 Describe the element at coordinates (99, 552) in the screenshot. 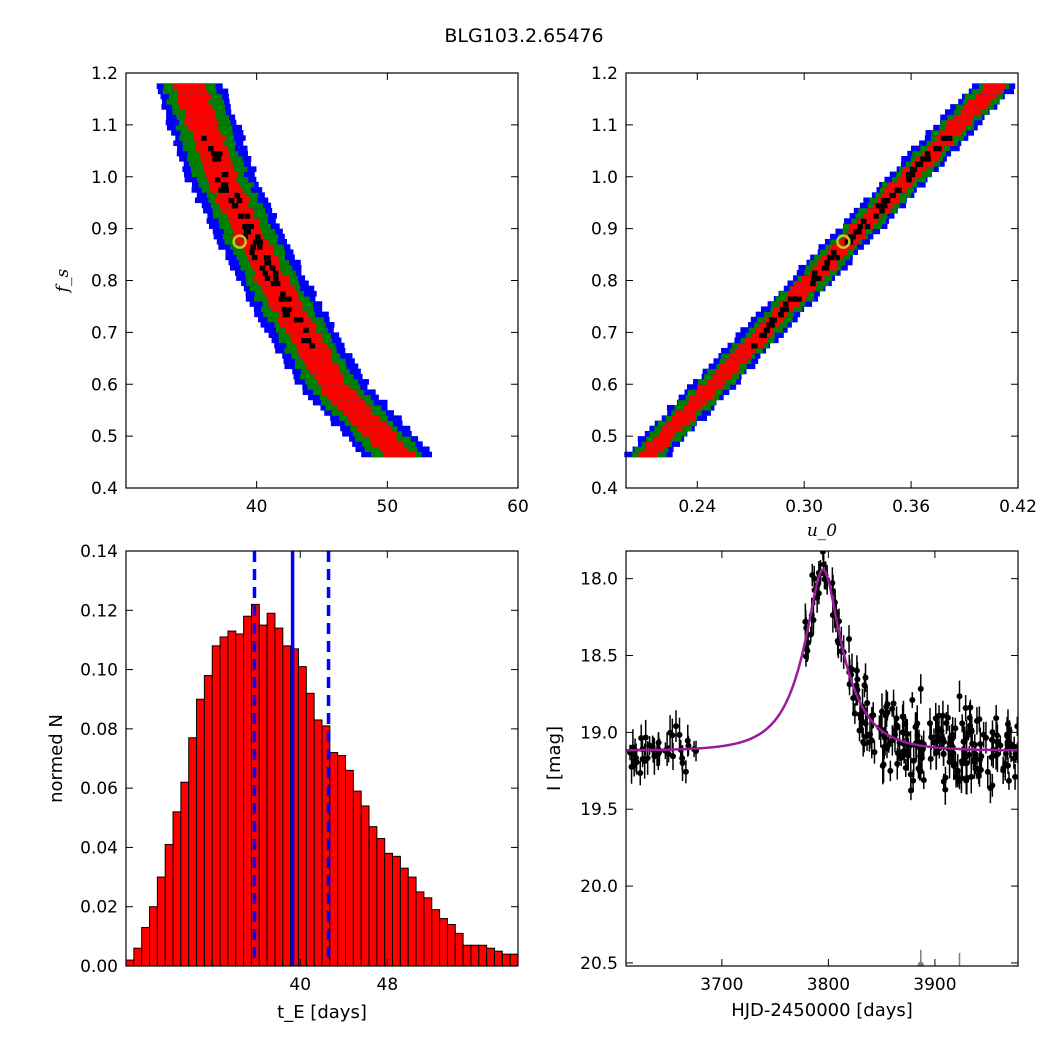

I see `y-tick-label: 0.14` at that location.